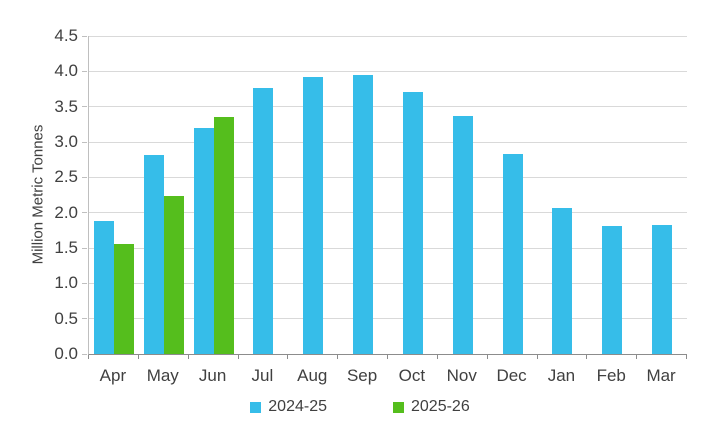 This screenshot has width=720, height=432. I want to click on y-tick-label: 0.0, so click(66, 353).